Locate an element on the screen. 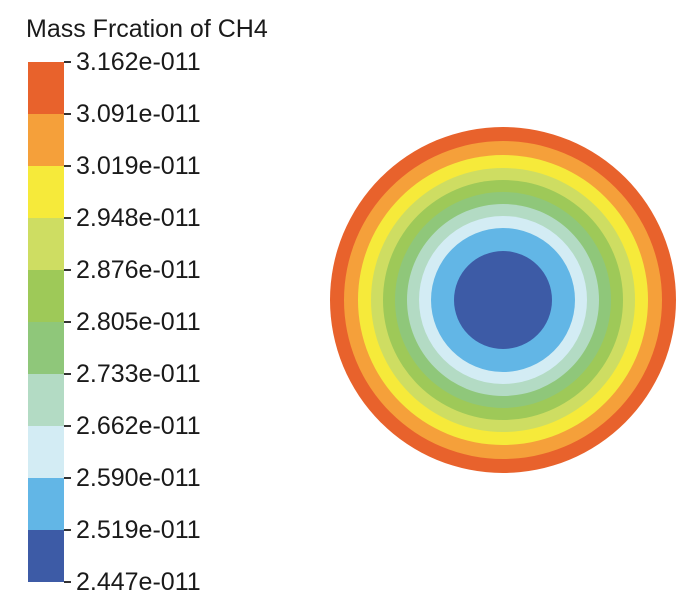 This screenshot has height=614, width=700. color-bar-tick-label: 2.590e-011 is located at coordinates (138, 478).